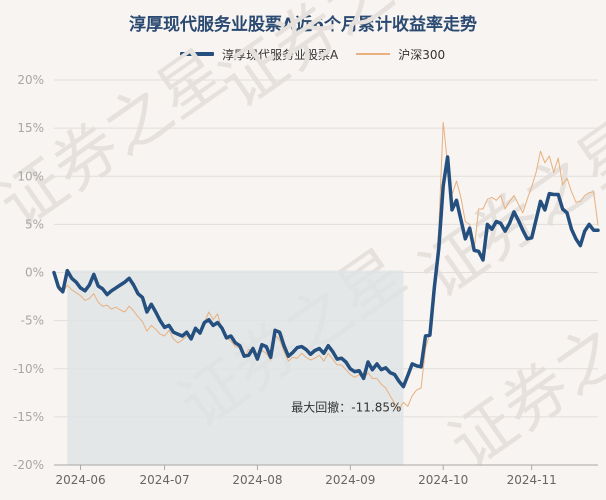 Image resolution: width=606 pixels, height=500 pixels. Describe the element at coordinates (197, 54) in the screenshot. I see `legend-swatch-fund` at that location.